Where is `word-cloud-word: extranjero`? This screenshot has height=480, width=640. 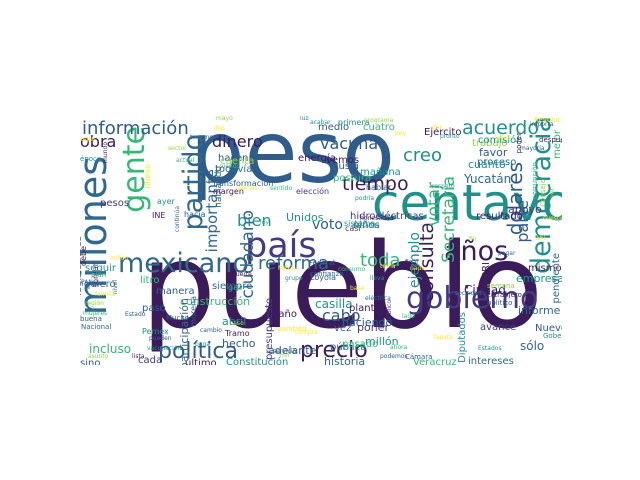 word-cloud-word: extranjero is located at coordinates (504, 295).